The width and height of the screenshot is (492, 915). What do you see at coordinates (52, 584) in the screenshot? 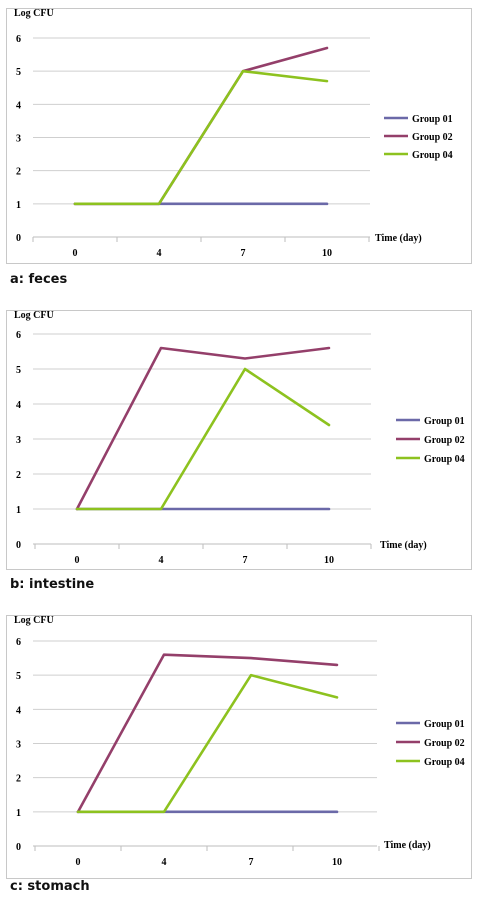
I see `chart-caption: b: intestine` at bounding box center [52, 584].